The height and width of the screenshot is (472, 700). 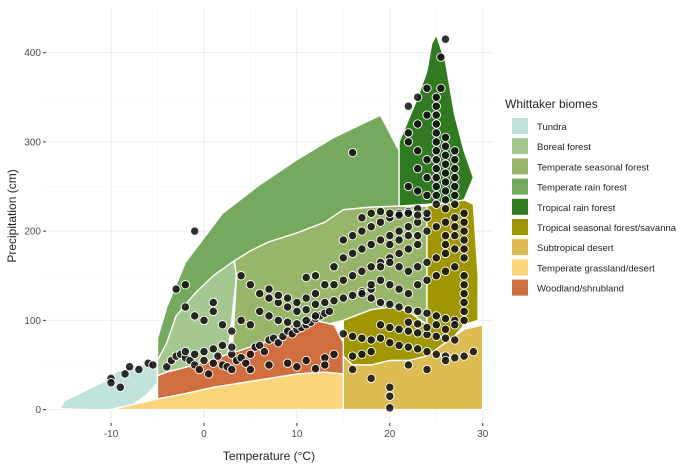 What do you see at coordinates (520, 227) in the screenshot?
I see `legend-key-tropical-seasonal-forest-savanna` at bounding box center [520, 227].